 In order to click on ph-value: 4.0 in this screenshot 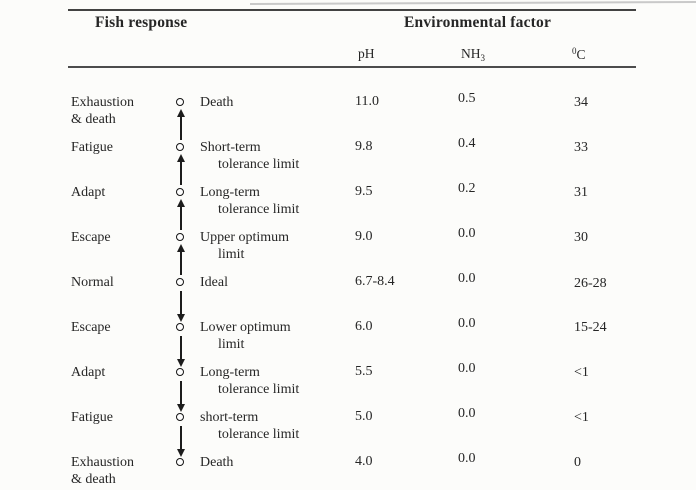, I will do `click(364, 461)`.